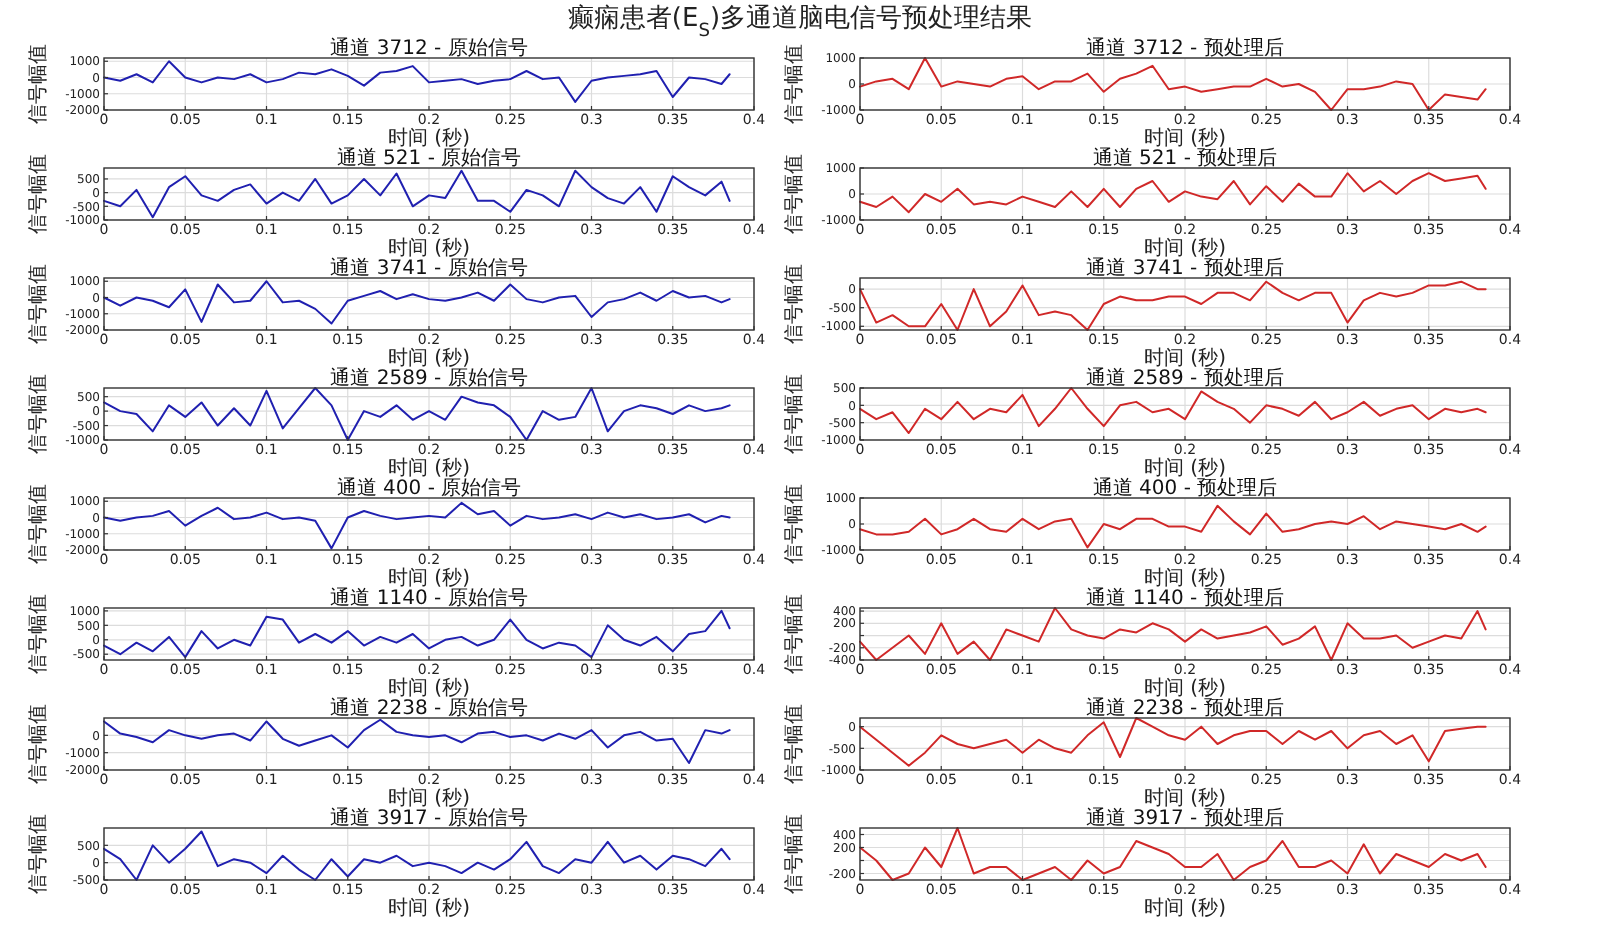  What do you see at coordinates (1185, 48) in the screenshot?
I see `chart-title: 通道 3712 - 预处理后` at bounding box center [1185, 48].